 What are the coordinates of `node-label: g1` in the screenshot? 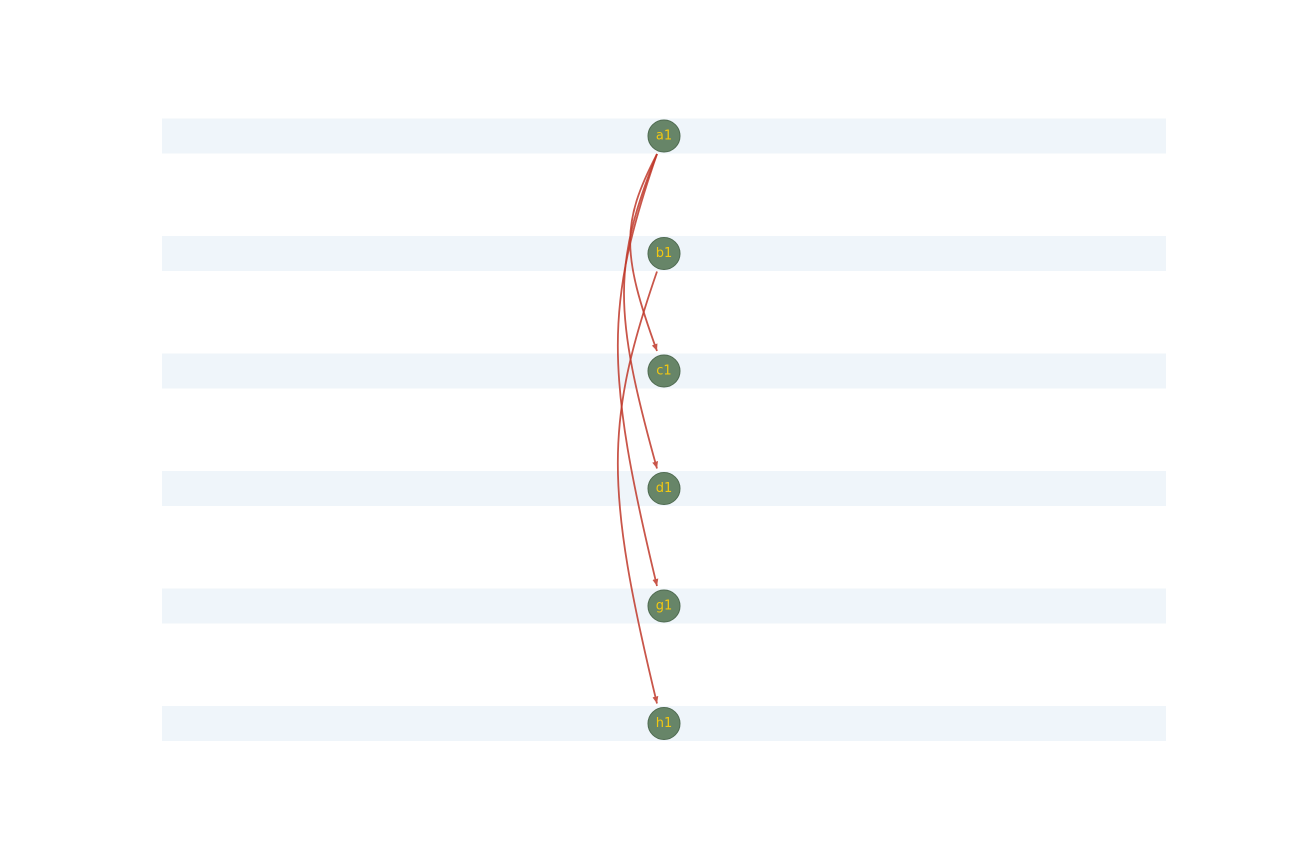 It's located at (664, 606).